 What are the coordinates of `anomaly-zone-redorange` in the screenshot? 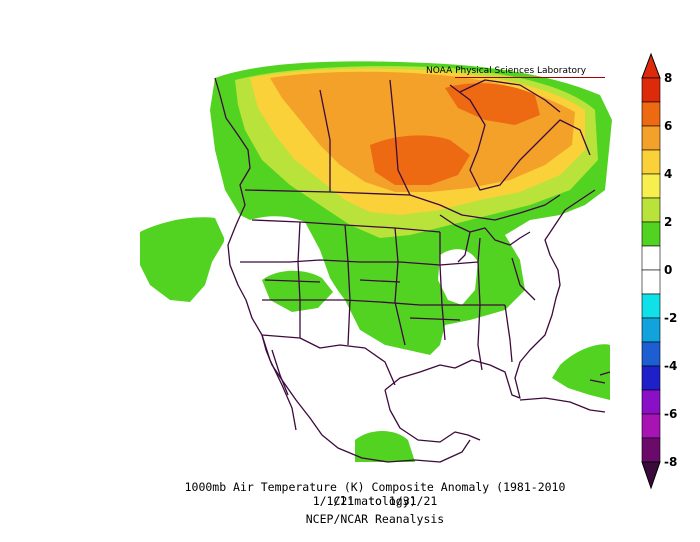 It's located at (420, 160).